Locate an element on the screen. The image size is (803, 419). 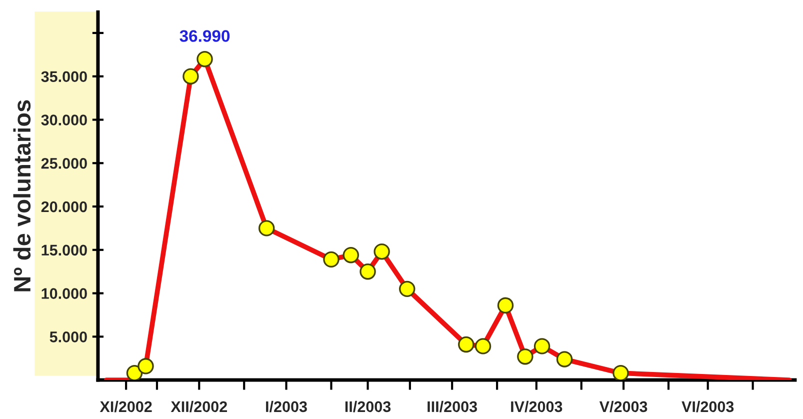
x-tick-label: III/2003 is located at coordinates (453, 406).